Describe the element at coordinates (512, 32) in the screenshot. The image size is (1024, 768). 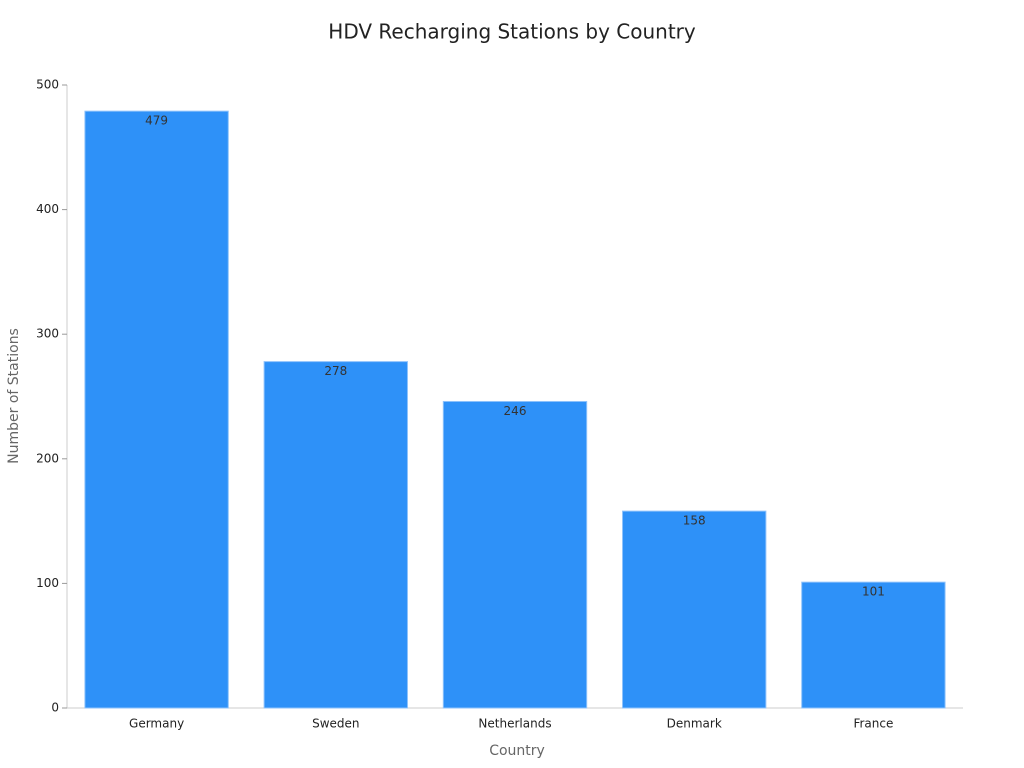
I see `chart-title: HDV Recharging Stations by Country` at that location.